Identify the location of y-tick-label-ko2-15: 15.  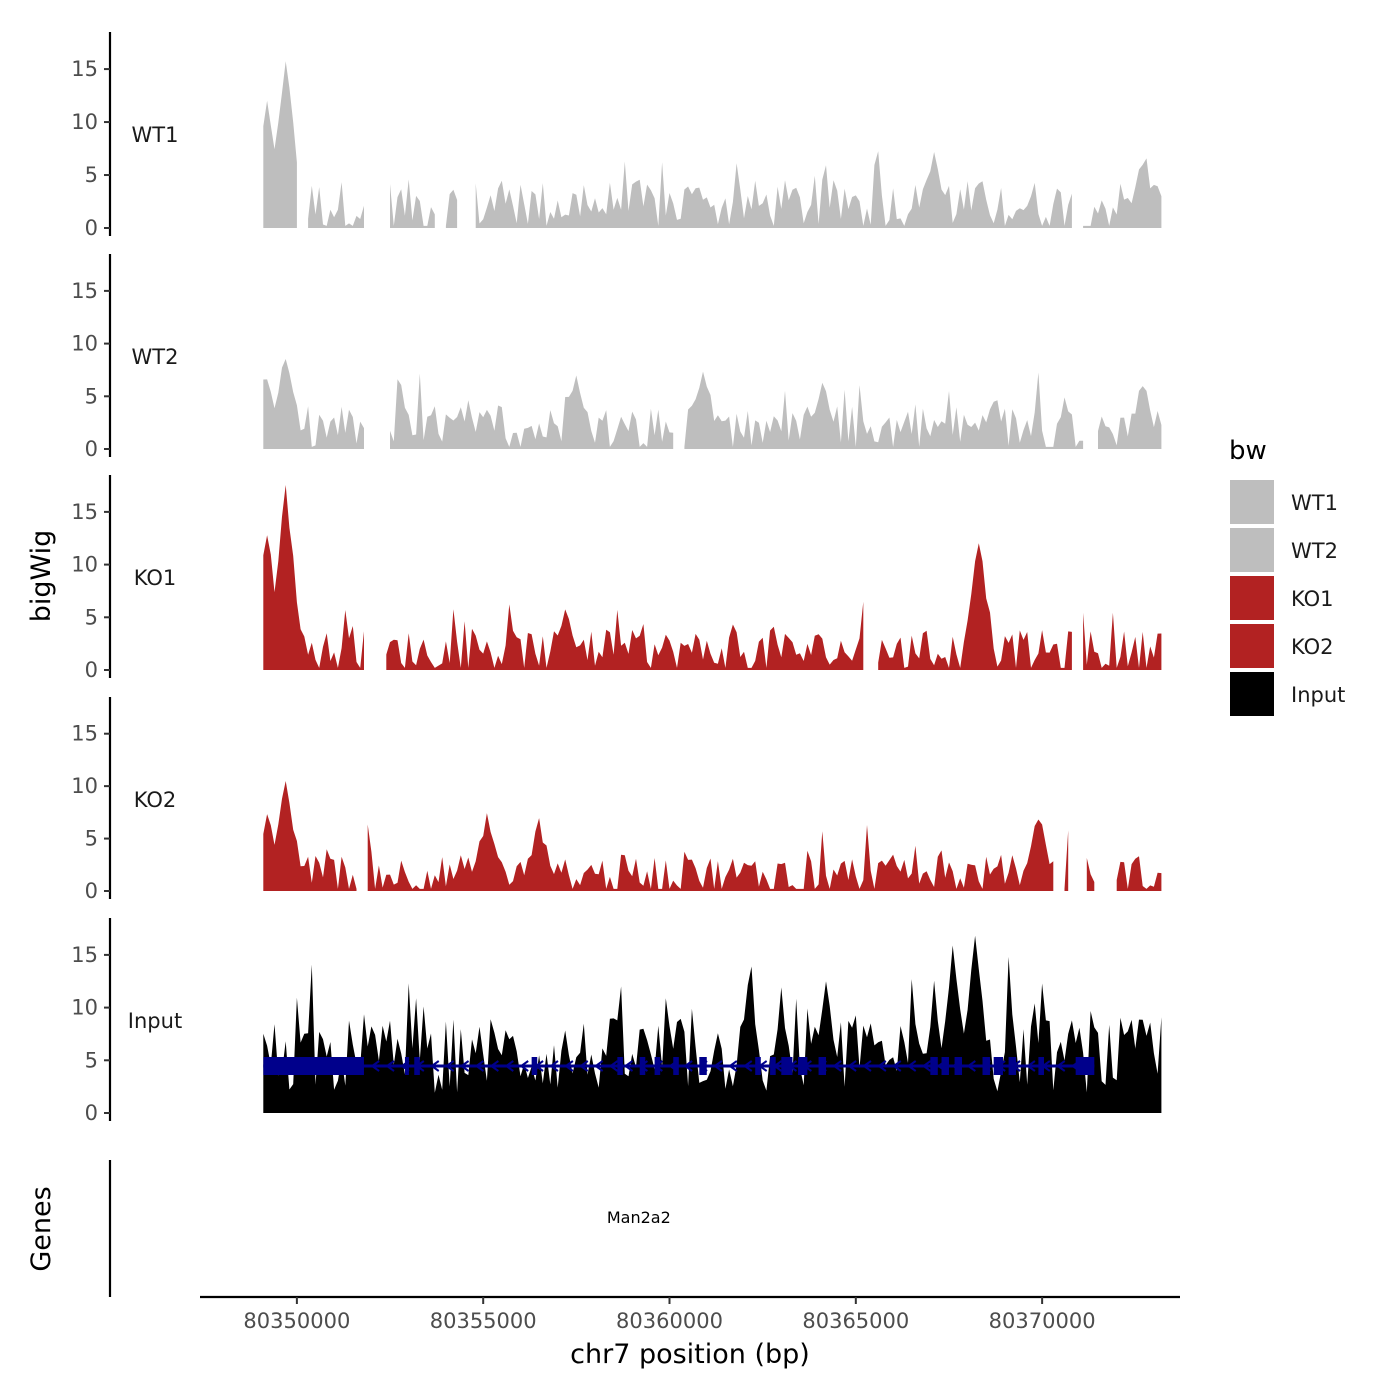
(84, 734).